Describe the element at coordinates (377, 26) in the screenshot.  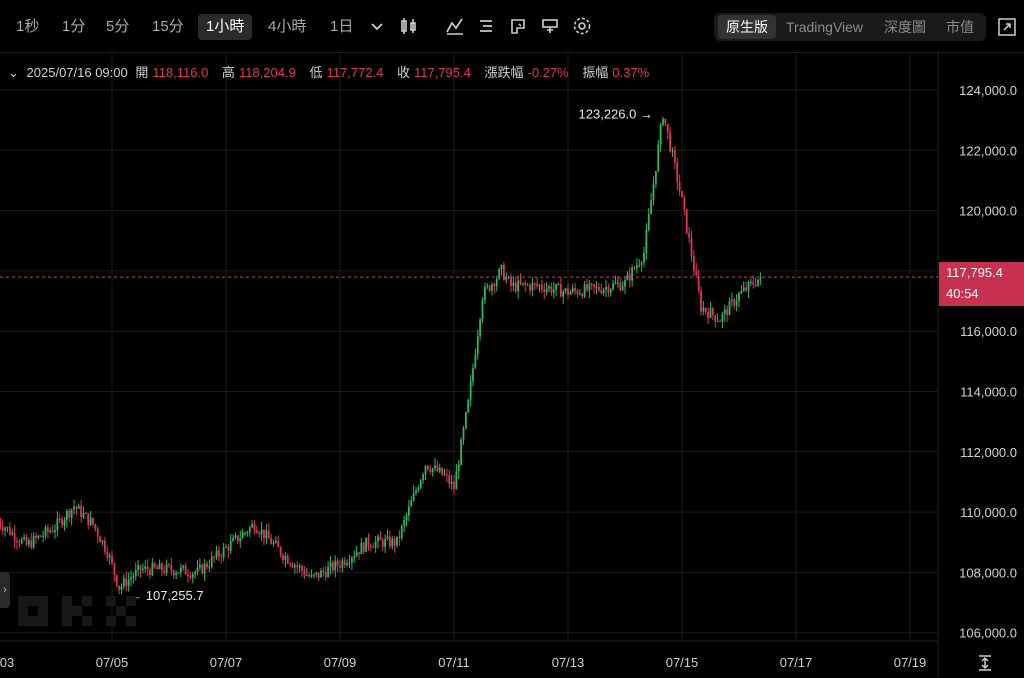
I see `chevron-down-icon` at that location.